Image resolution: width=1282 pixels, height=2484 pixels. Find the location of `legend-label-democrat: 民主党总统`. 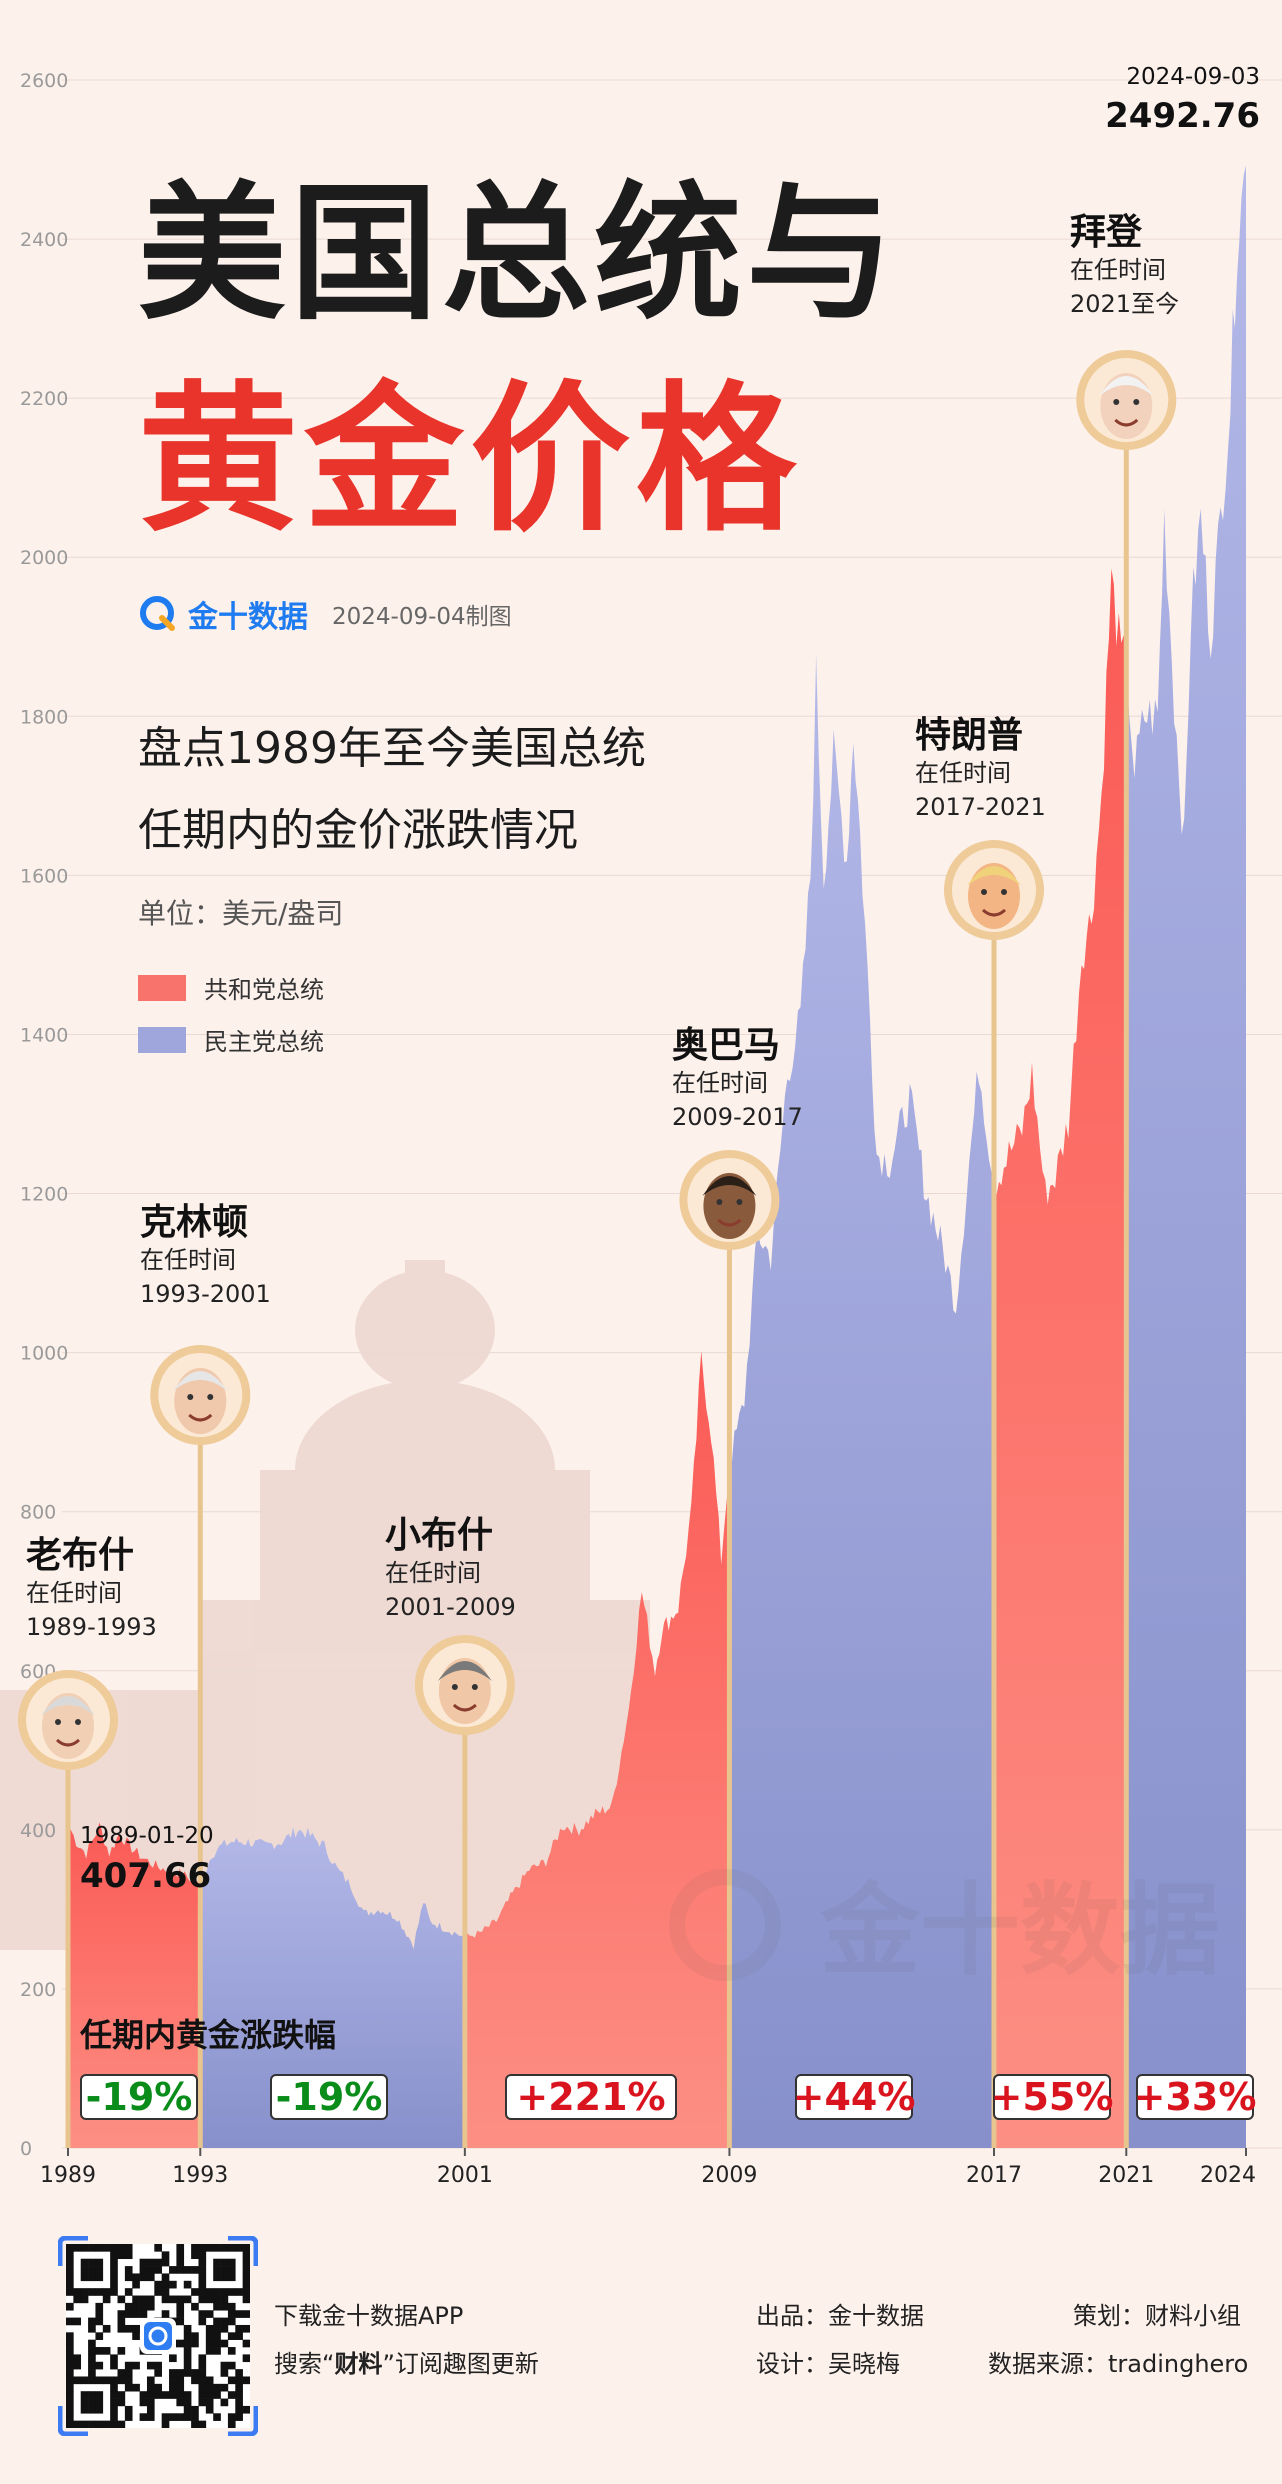

legend-label-democrat: 民主党总统 is located at coordinates (264, 1042).